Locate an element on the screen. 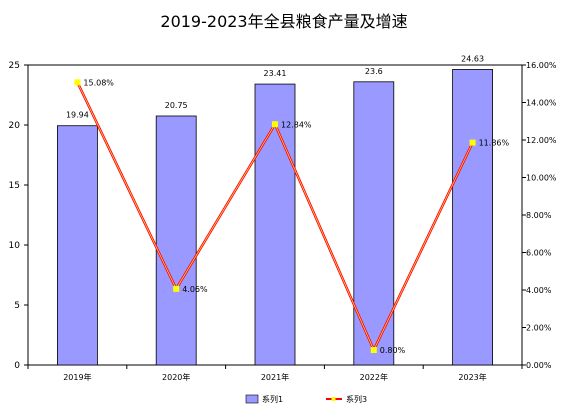  bar-data-label: 24.63 is located at coordinates (472, 58).